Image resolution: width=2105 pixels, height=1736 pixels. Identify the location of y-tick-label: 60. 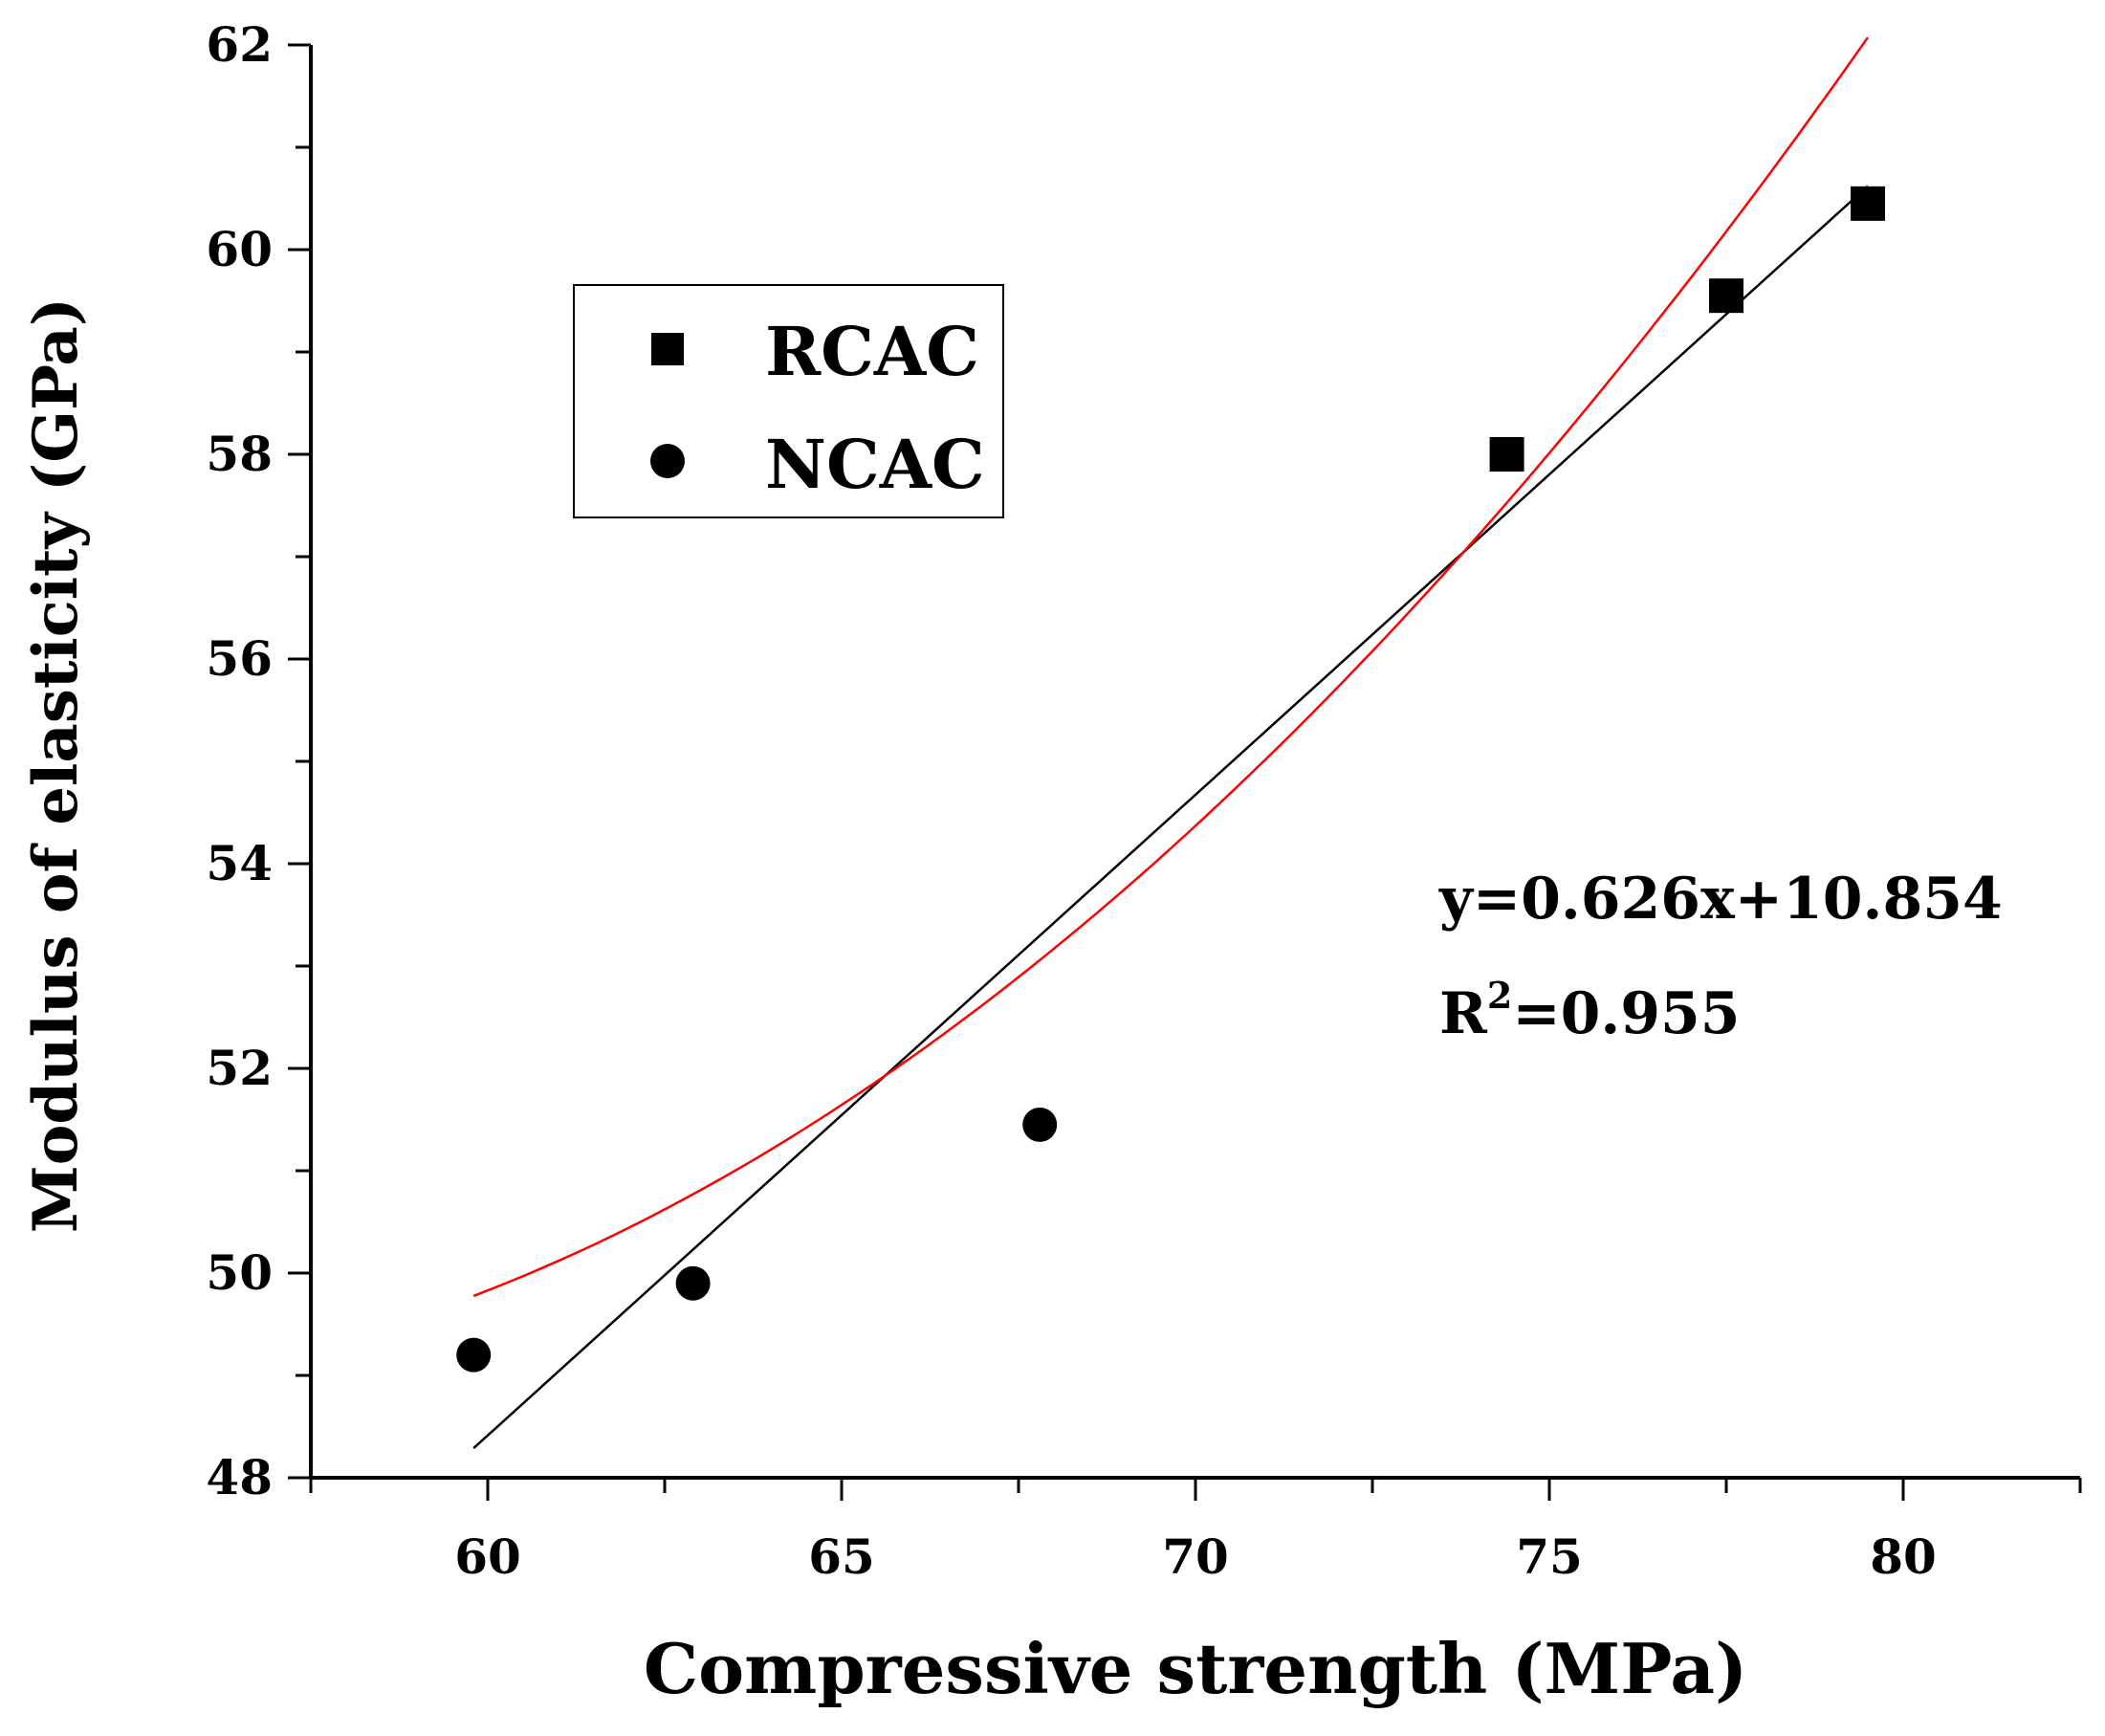
(240, 249).